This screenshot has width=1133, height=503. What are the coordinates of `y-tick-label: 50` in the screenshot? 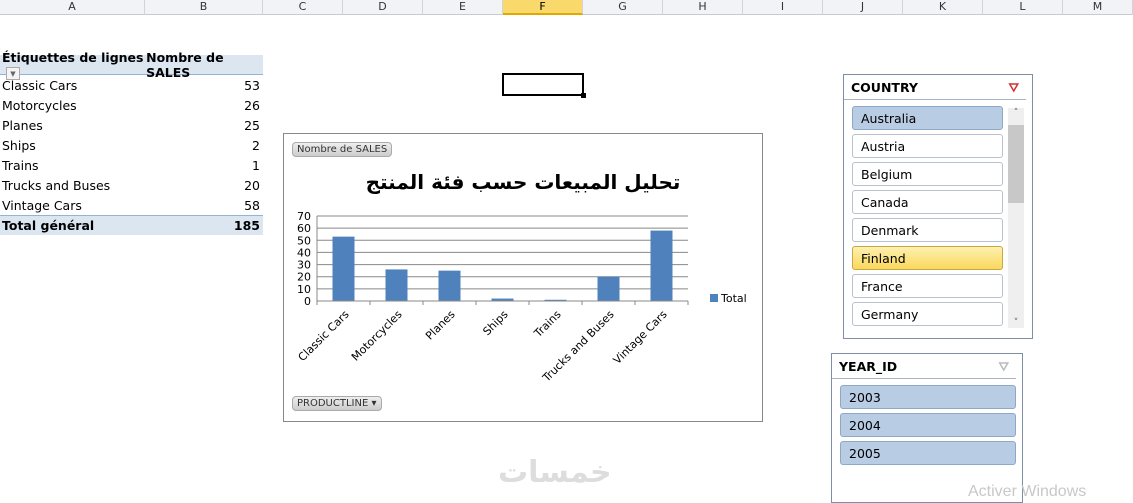 It's located at (304, 240).